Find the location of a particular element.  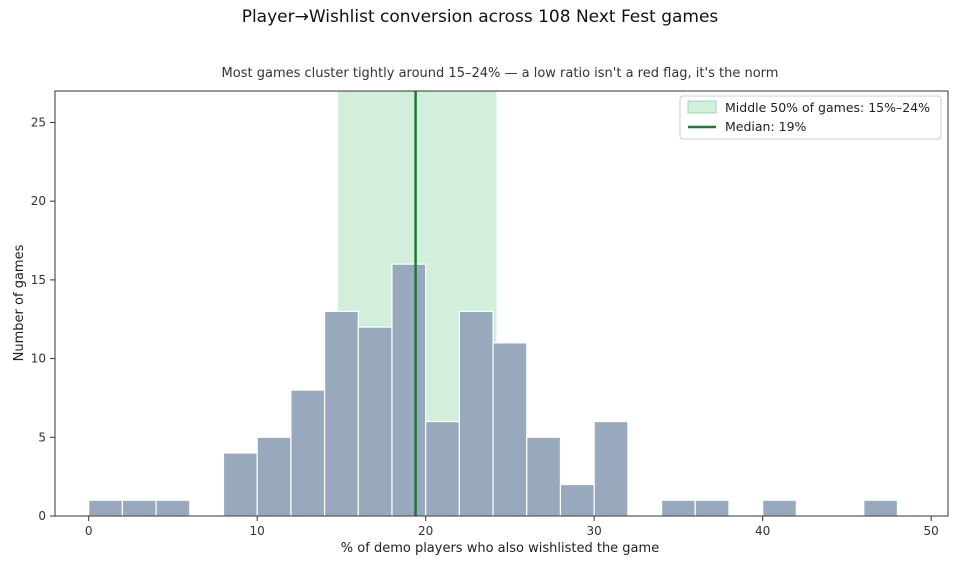

x-tick-label: 0 is located at coordinates (89, 531).